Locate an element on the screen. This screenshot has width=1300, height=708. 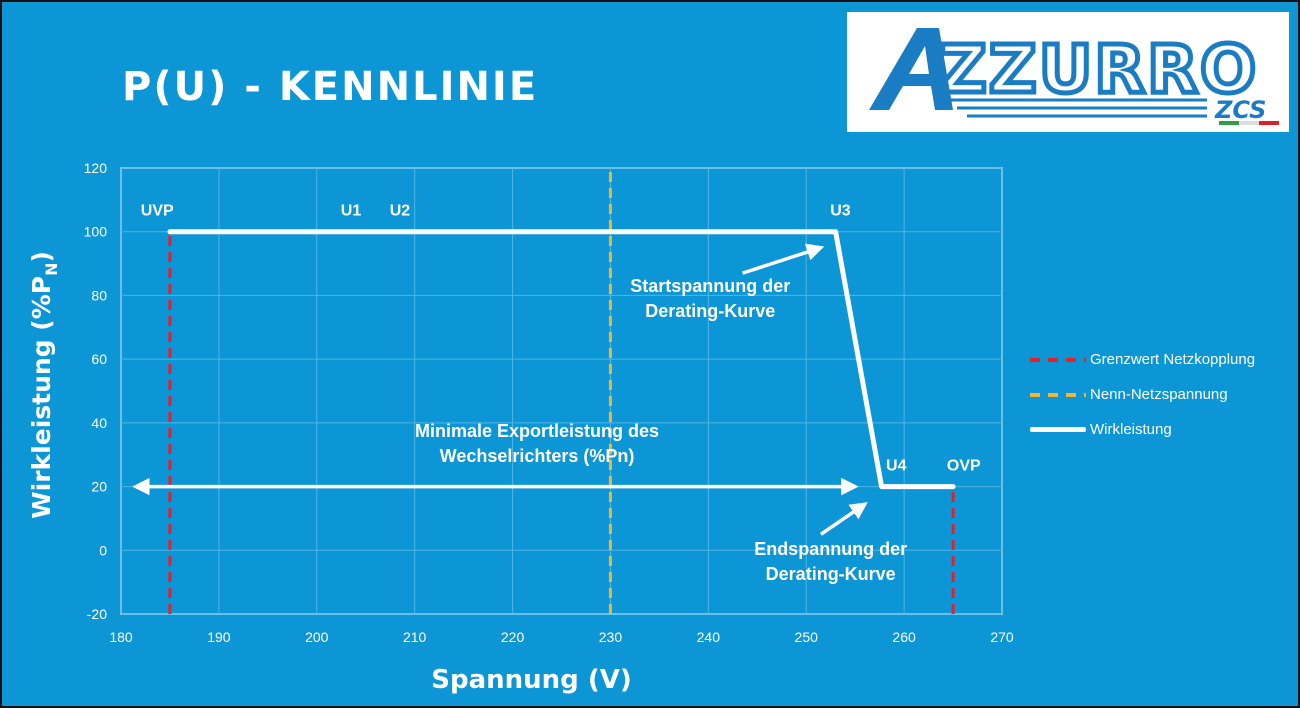
svg-text: ZCS is located at coordinates (1240, 110).